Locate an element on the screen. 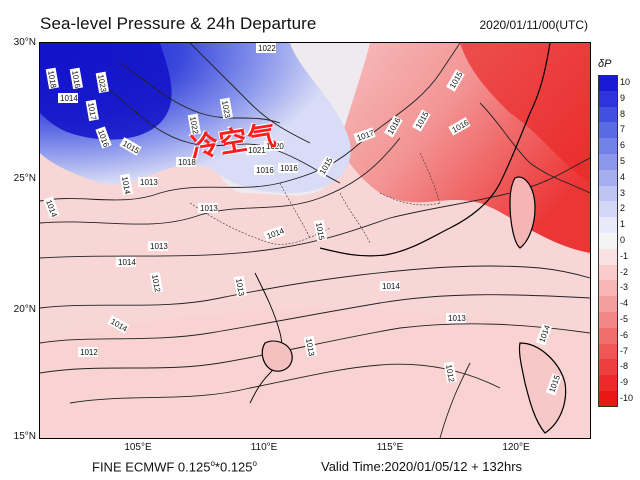 Image resolution: width=640 pixels, height=480 pixels. lat-label-20n: 20°N is located at coordinates (24, 309).